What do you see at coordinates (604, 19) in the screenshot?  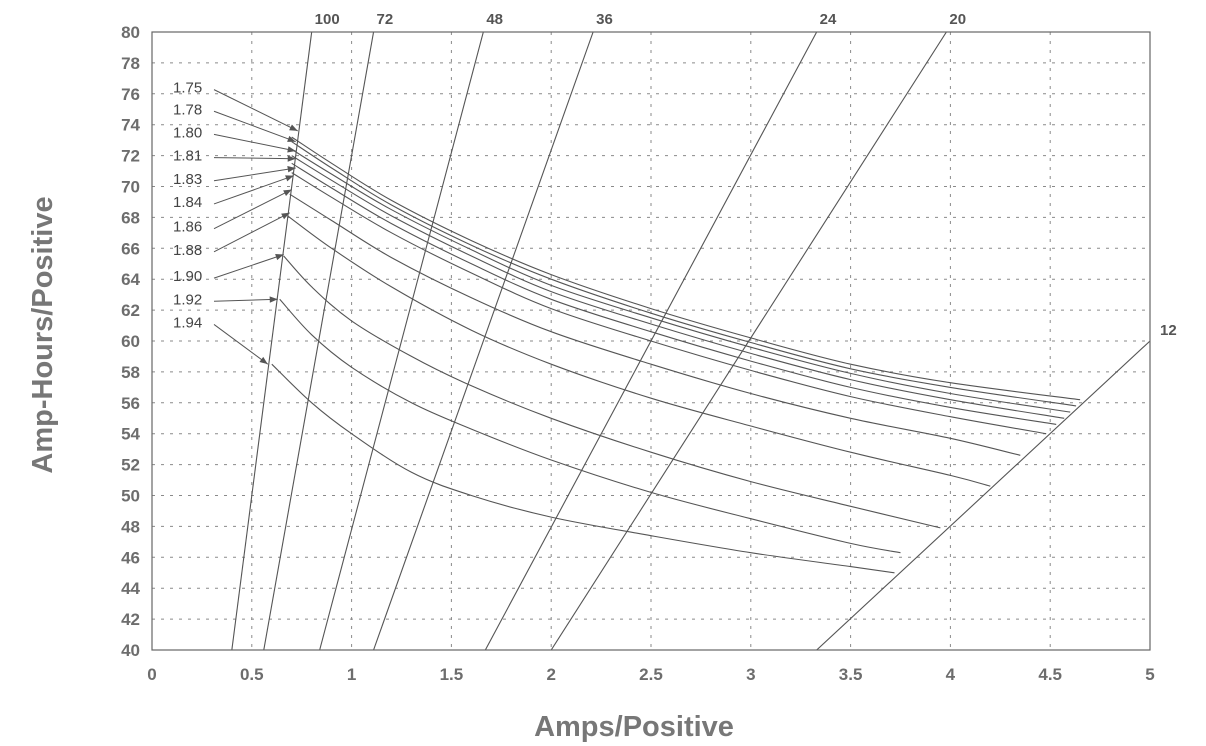 I see `hour-line-label: 36` at bounding box center [604, 19].